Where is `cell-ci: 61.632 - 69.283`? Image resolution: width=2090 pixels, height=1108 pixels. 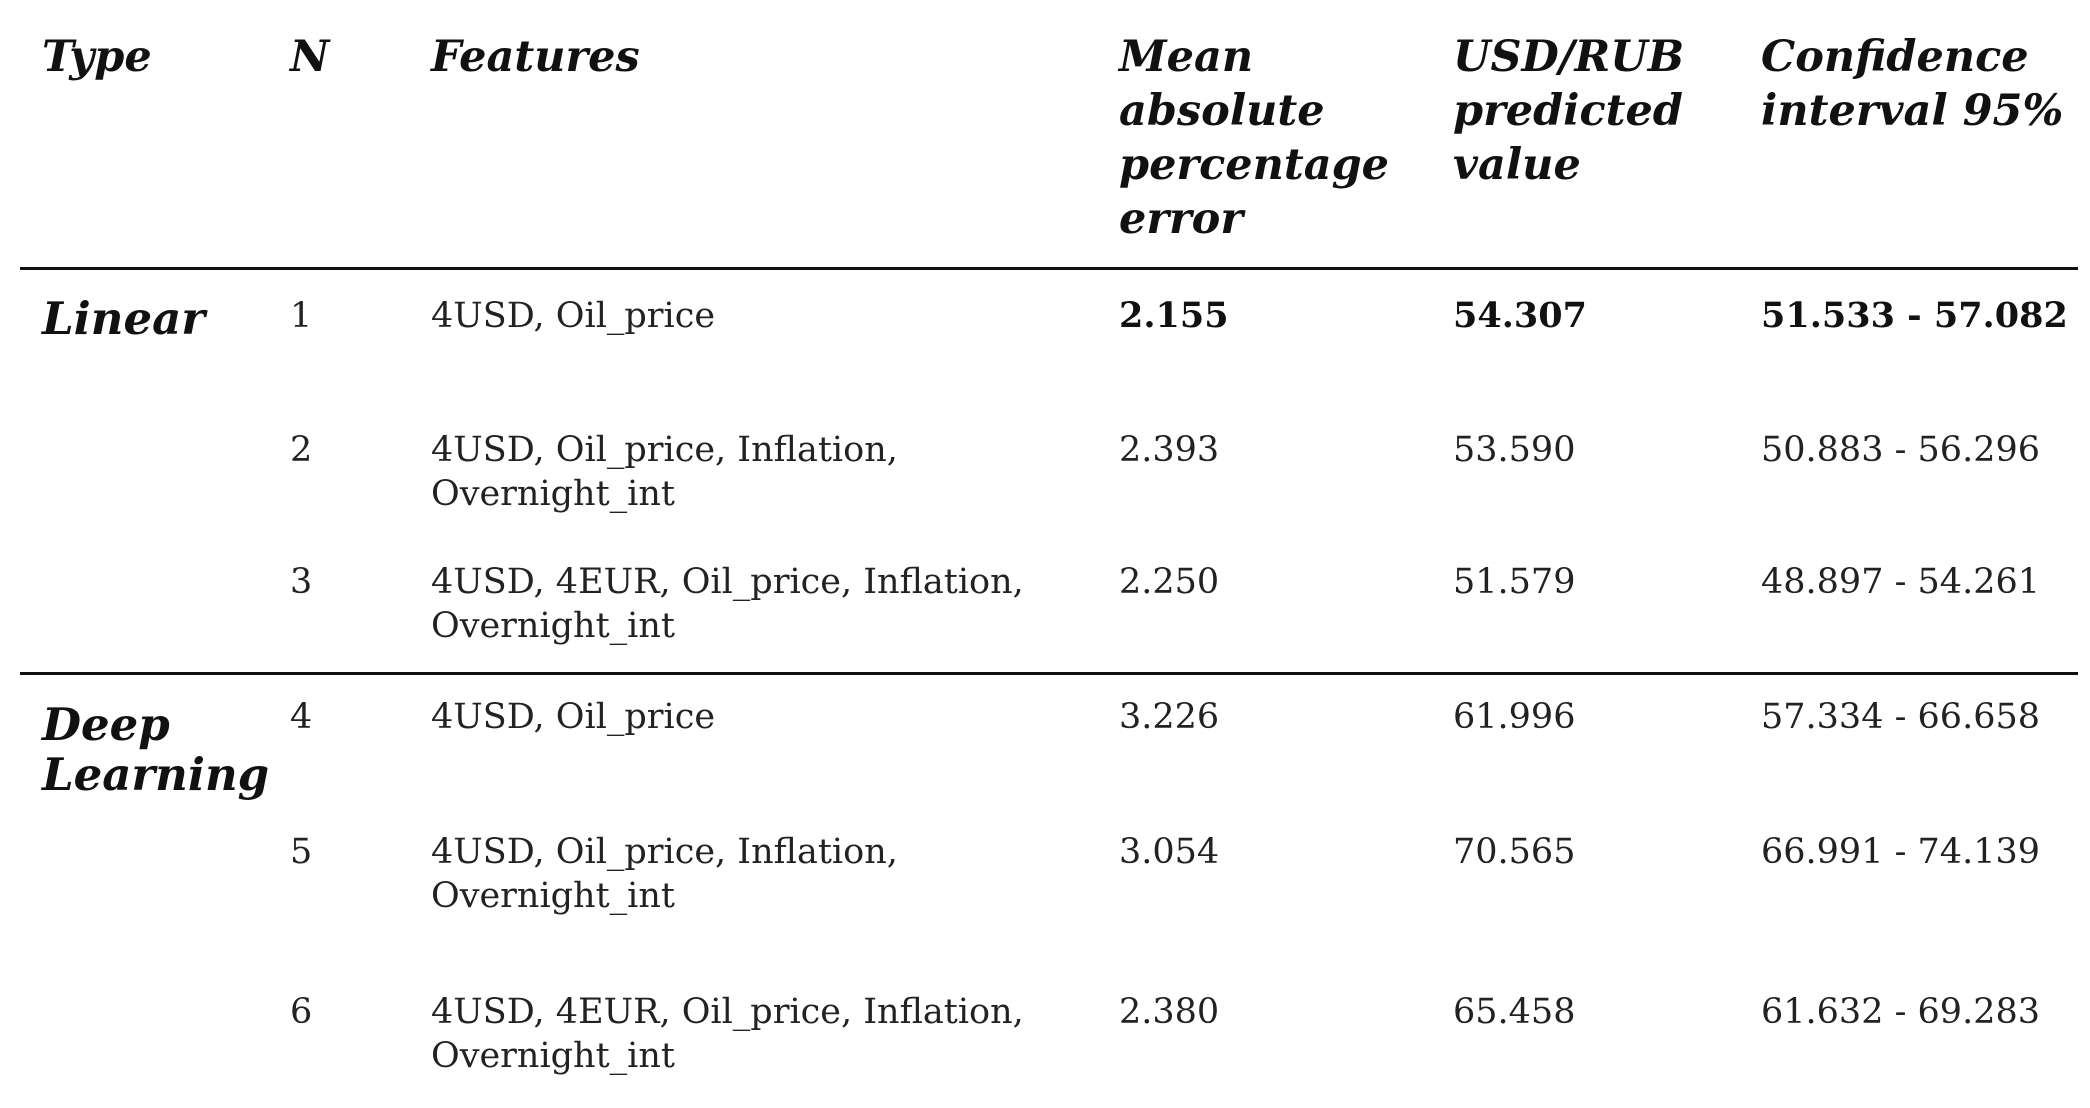 cell-ci: 61.632 - 69.283 is located at coordinates (1901, 1012).